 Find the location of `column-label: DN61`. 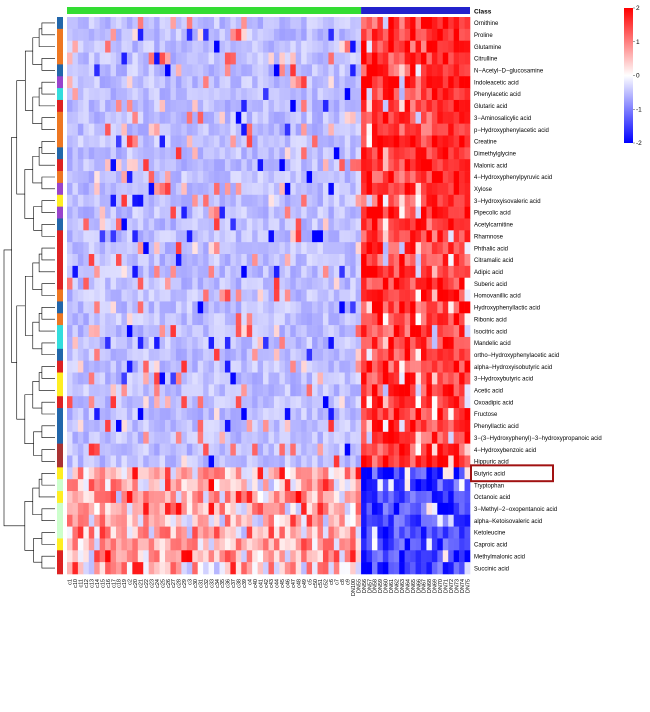

column-label: DN61 is located at coordinates (392, 586).